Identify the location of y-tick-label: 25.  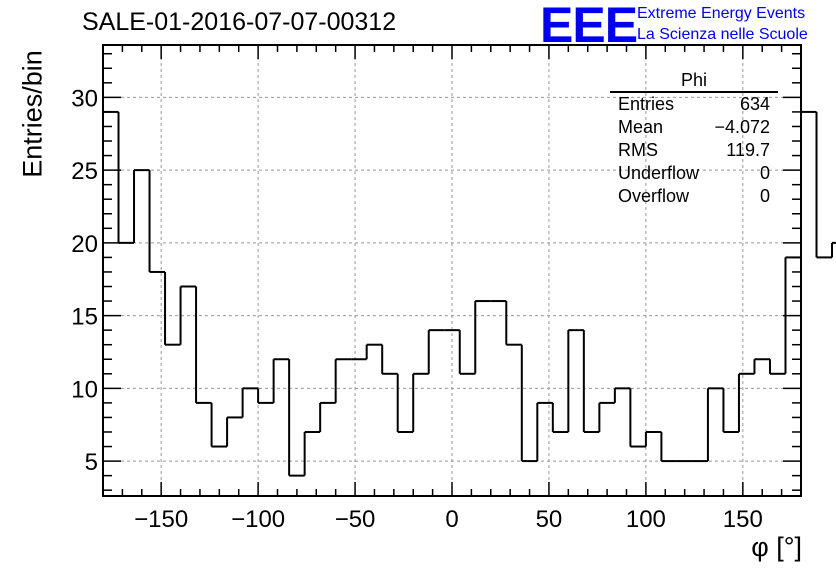
(84, 171).